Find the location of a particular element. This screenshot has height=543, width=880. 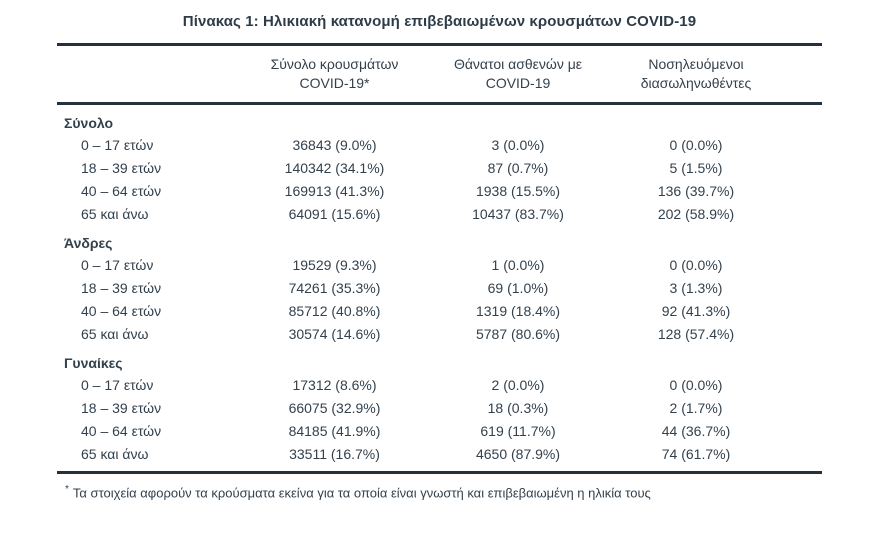

table-row: 0 – 17 ετών 19529 (9.3%) 1 (0.0%) 0 (0.0%) is located at coordinates (439, 265).